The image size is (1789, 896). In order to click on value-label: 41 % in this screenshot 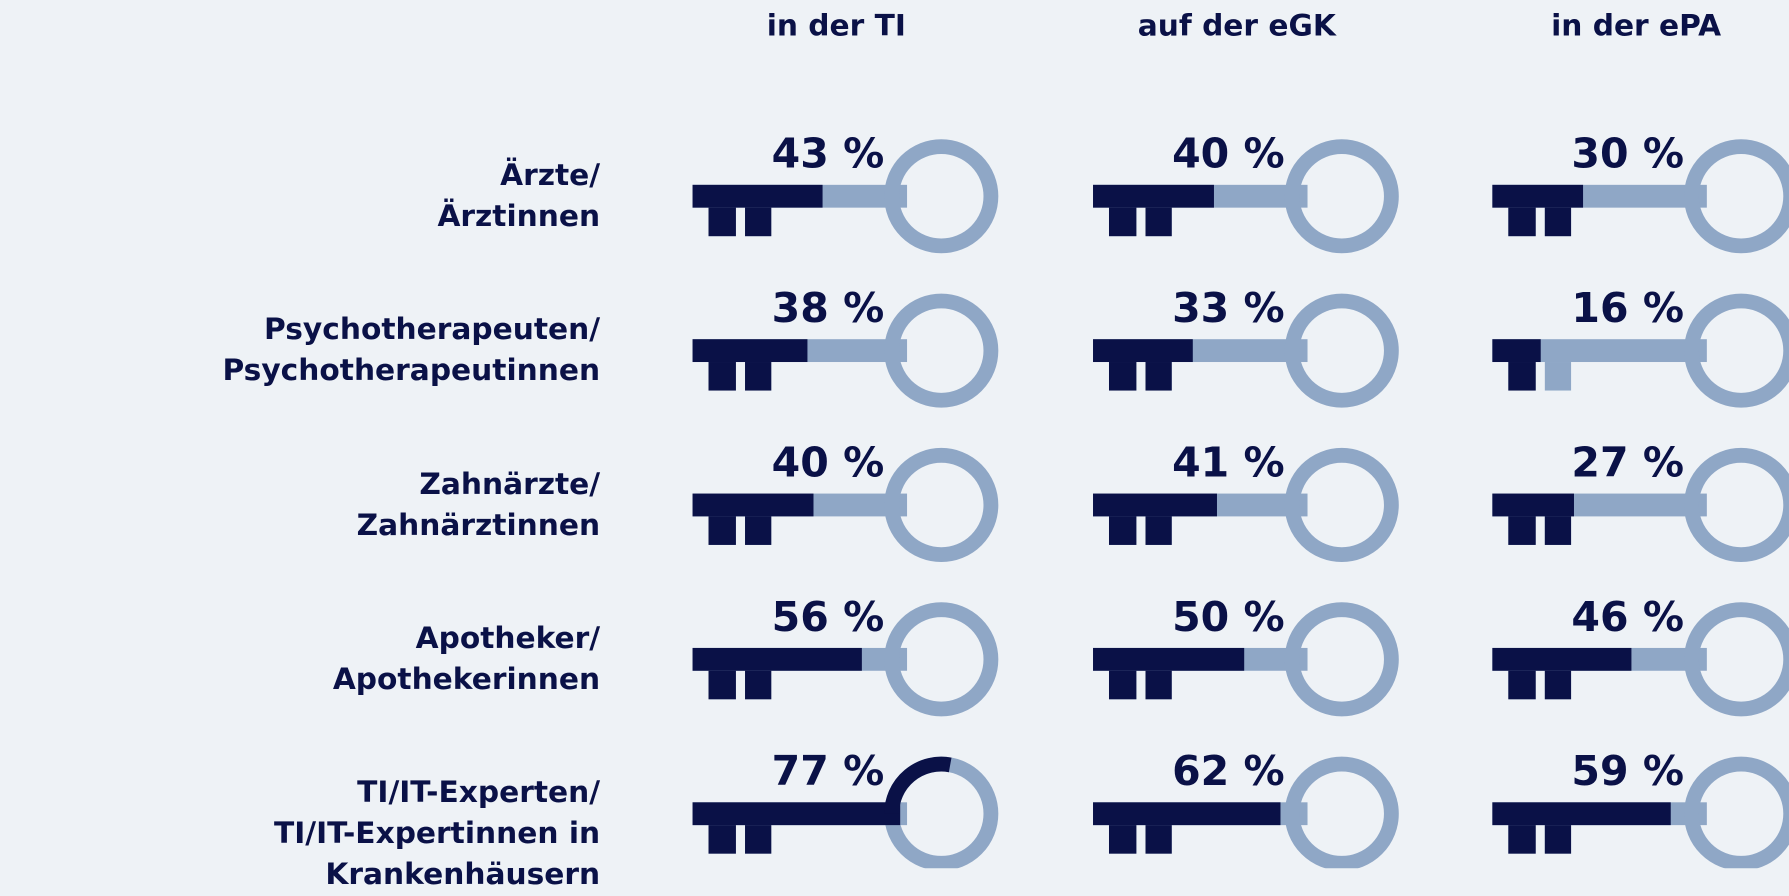, I will do `click(1228, 462)`.